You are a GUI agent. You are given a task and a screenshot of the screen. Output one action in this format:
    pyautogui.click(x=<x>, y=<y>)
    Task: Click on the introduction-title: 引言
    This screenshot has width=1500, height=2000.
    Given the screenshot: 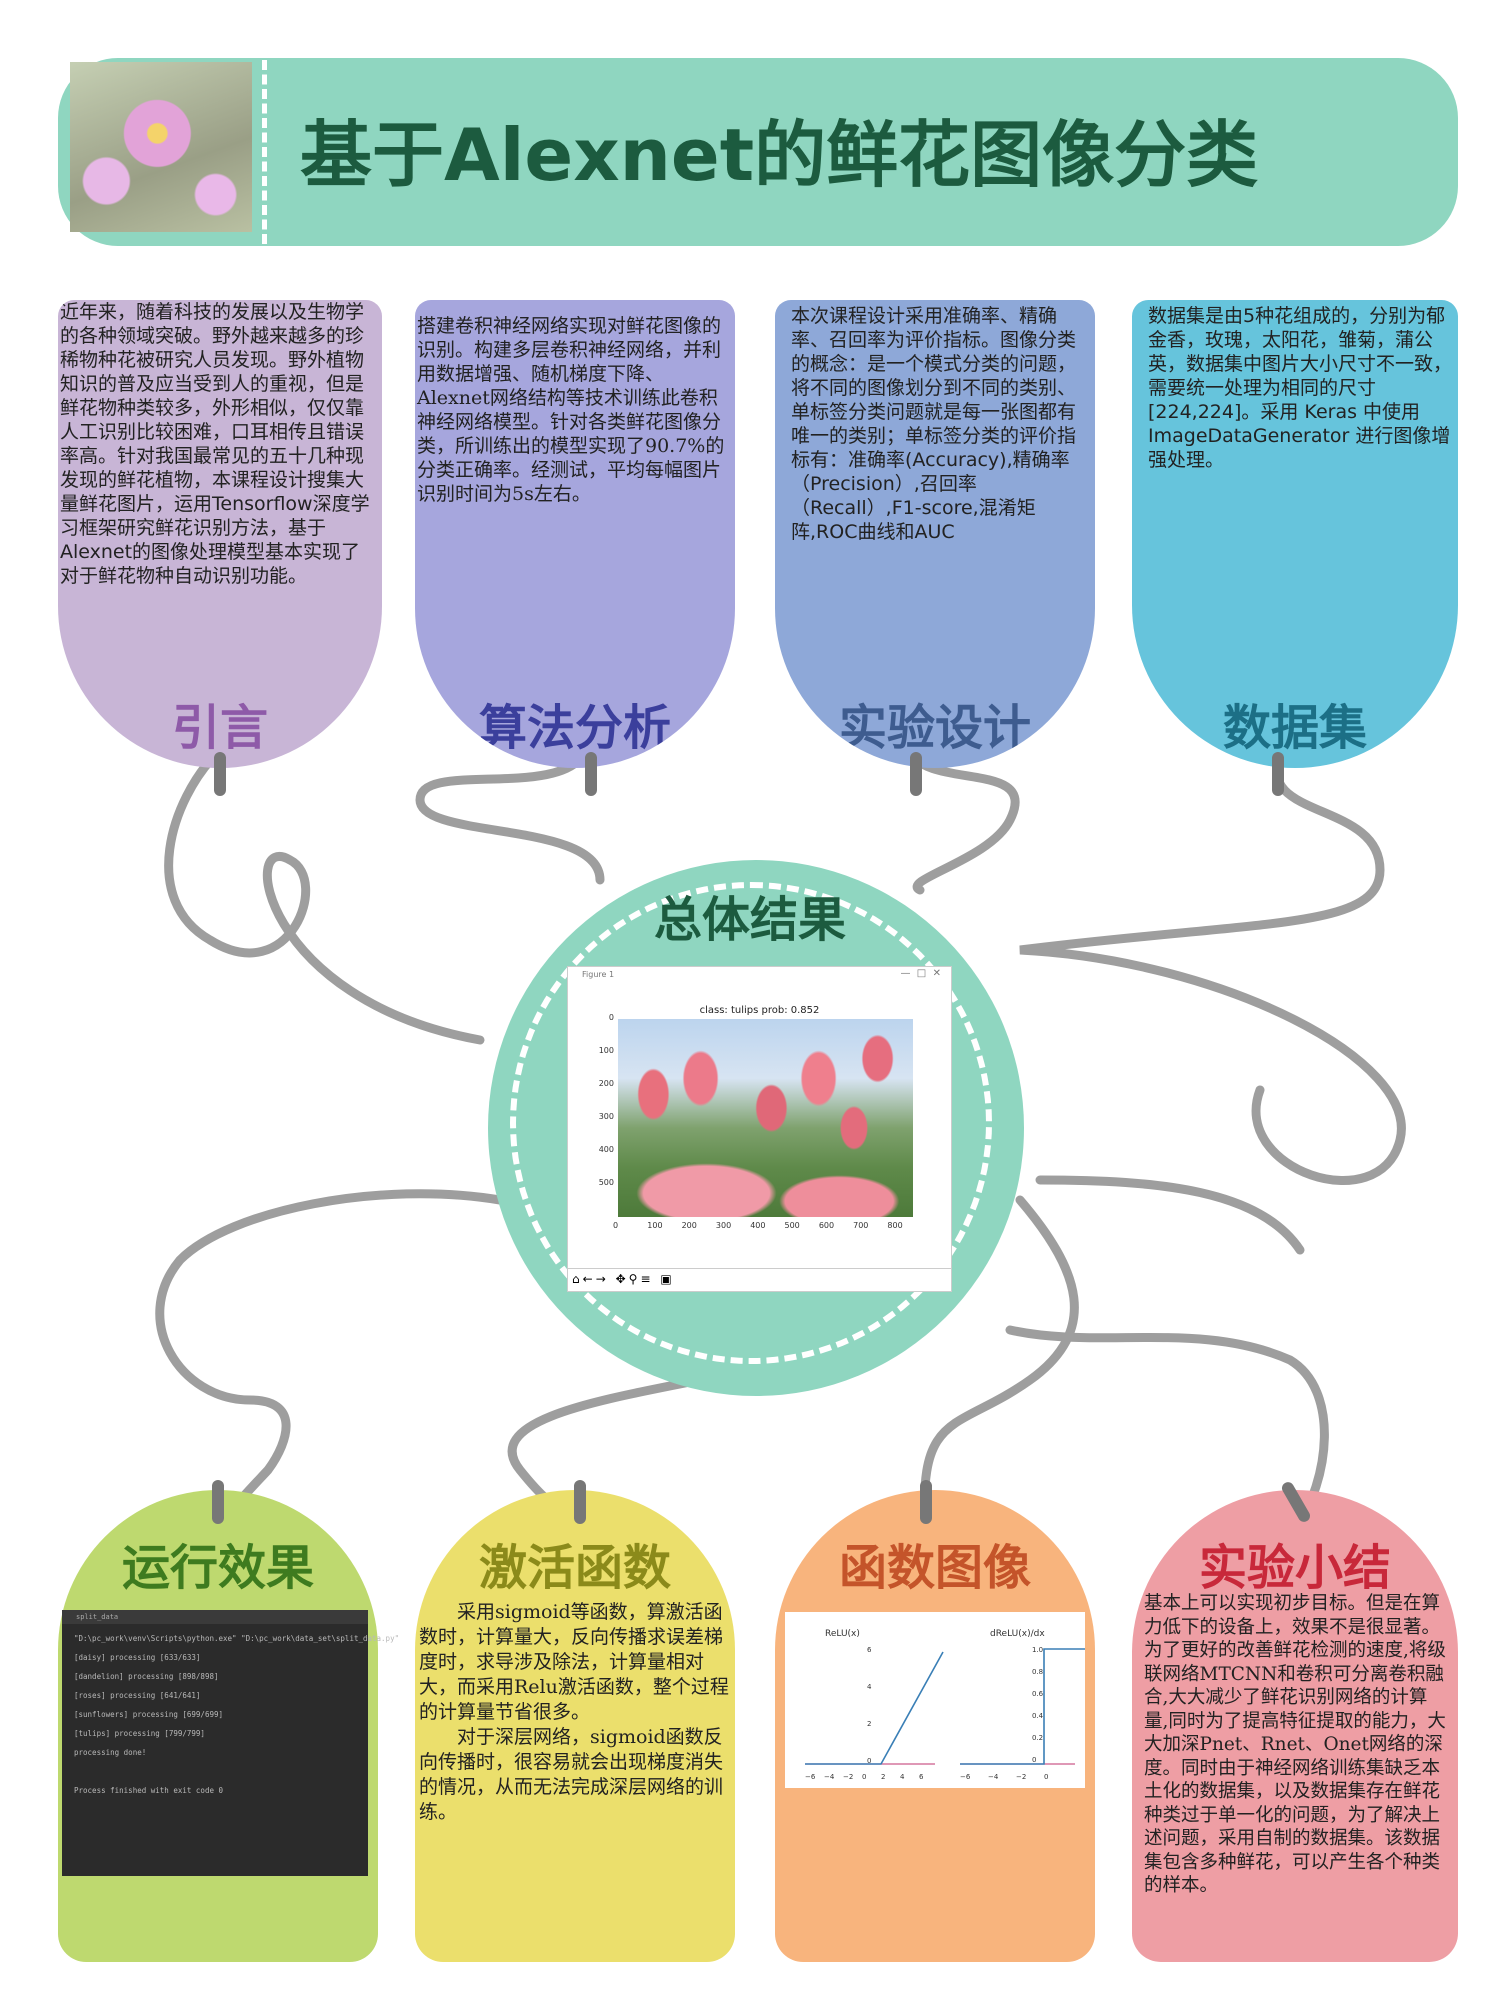 What is the action you would take?
    pyautogui.click(x=219, y=728)
    